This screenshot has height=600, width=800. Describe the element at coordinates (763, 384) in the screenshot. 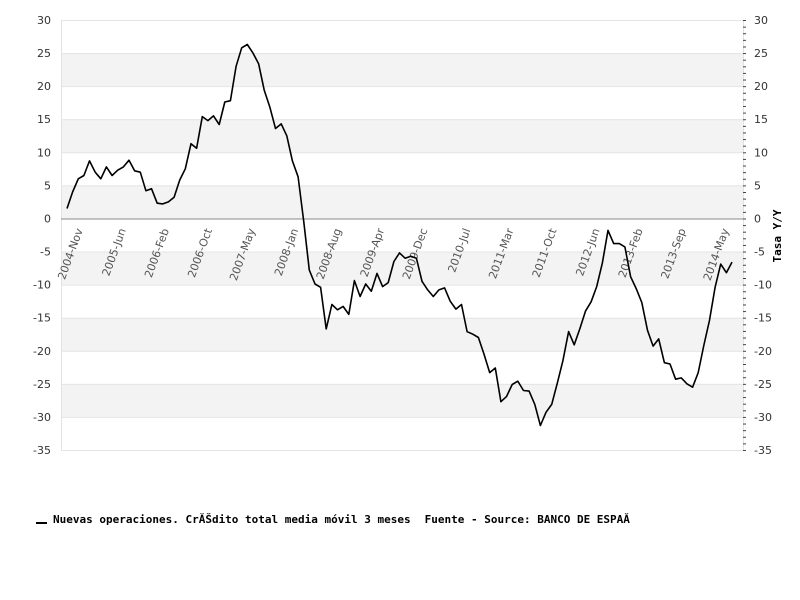

I see `y-tick-label-right: -25` at that location.